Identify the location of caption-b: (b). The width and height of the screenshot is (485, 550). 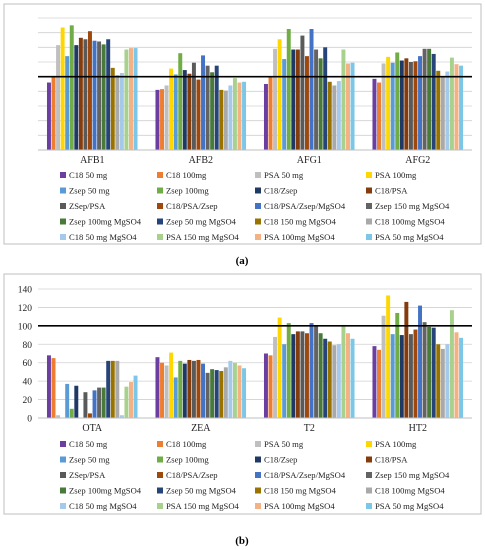
(242, 541).